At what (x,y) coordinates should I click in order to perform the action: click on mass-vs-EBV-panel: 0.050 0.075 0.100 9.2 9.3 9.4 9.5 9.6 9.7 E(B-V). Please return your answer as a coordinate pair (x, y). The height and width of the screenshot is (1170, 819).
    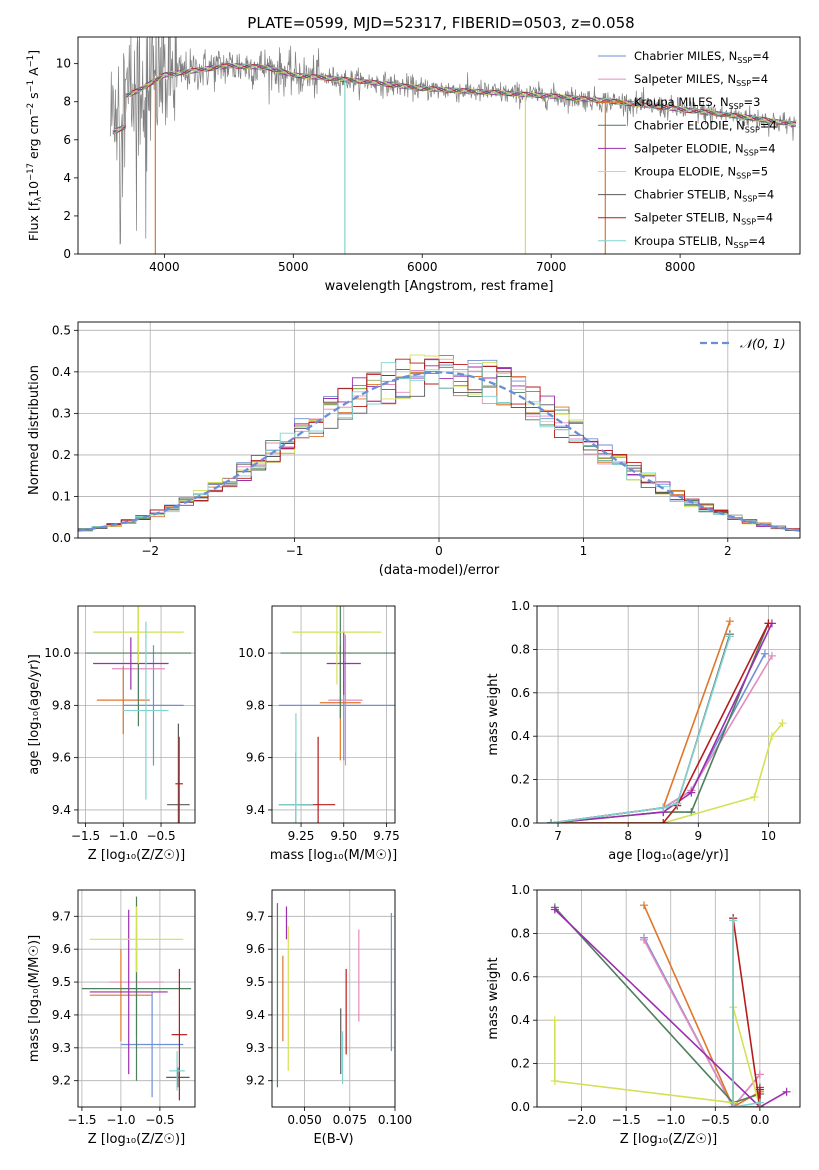
    Looking at the image, I should click on (329, 1018).